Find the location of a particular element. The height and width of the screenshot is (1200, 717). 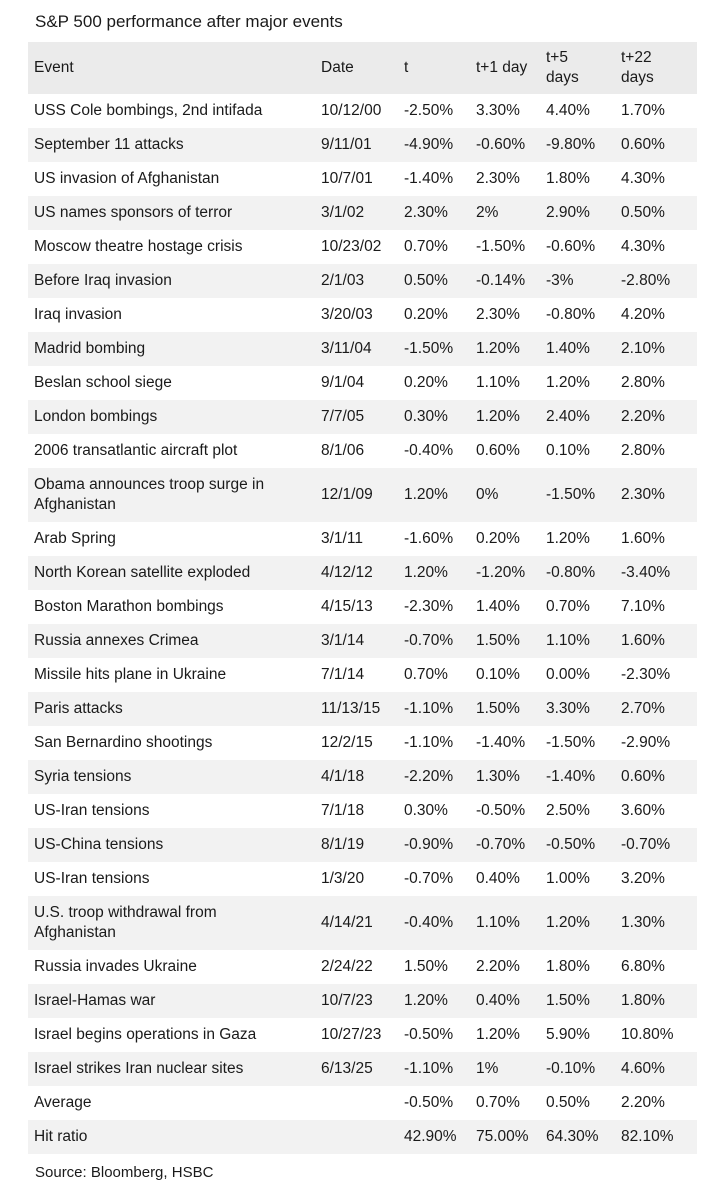

value-cell: 10/23/02 is located at coordinates (351, 246).